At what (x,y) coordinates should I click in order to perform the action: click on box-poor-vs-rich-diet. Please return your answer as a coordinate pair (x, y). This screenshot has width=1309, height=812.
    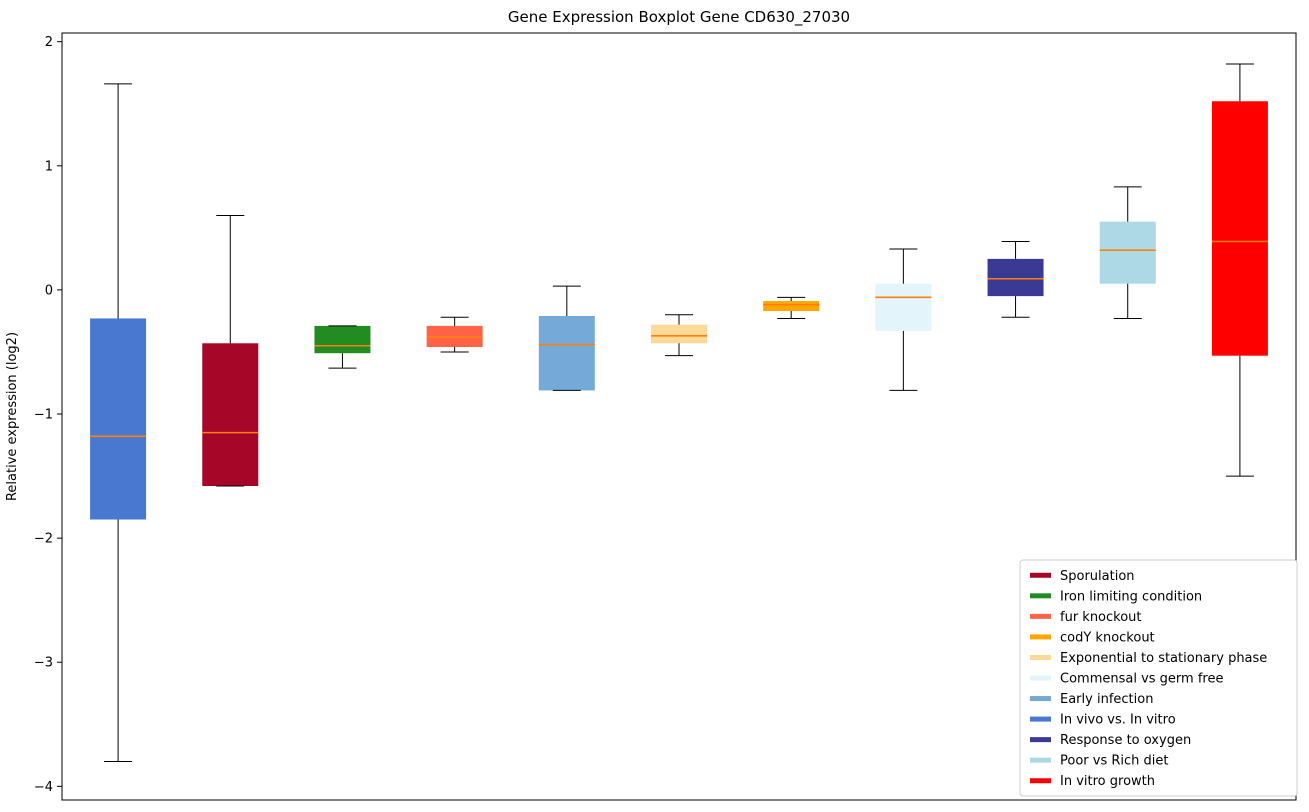
    Looking at the image, I should click on (1127, 252).